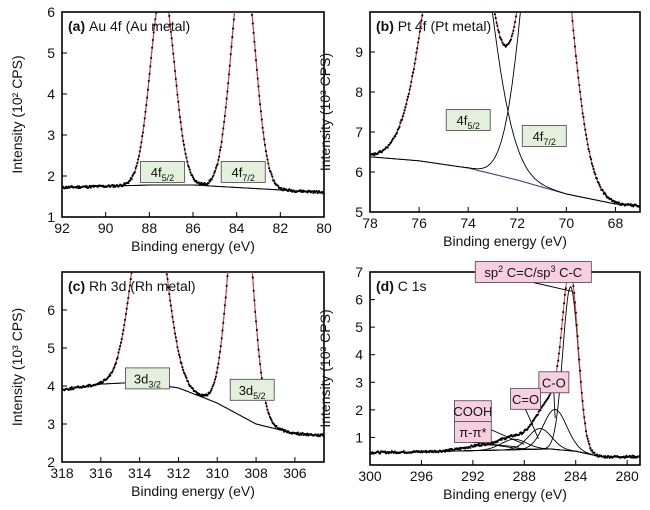 This screenshot has width=650, height=510. What do you see at coordinates (444, 26) in the screenshot?
I see `panel-title-text: Pt 4f (Pt metal)` at bounding box center [444, 26].